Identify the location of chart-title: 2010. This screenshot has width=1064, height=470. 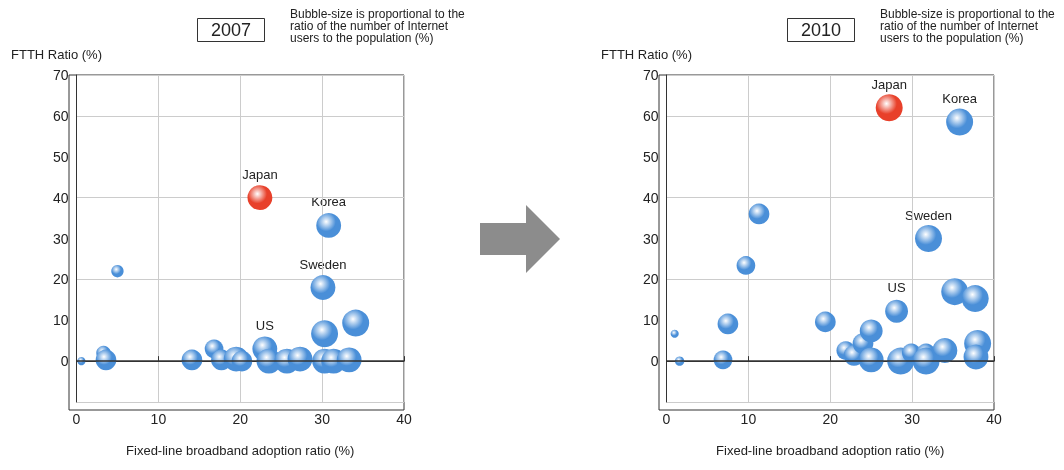
(821, 30).